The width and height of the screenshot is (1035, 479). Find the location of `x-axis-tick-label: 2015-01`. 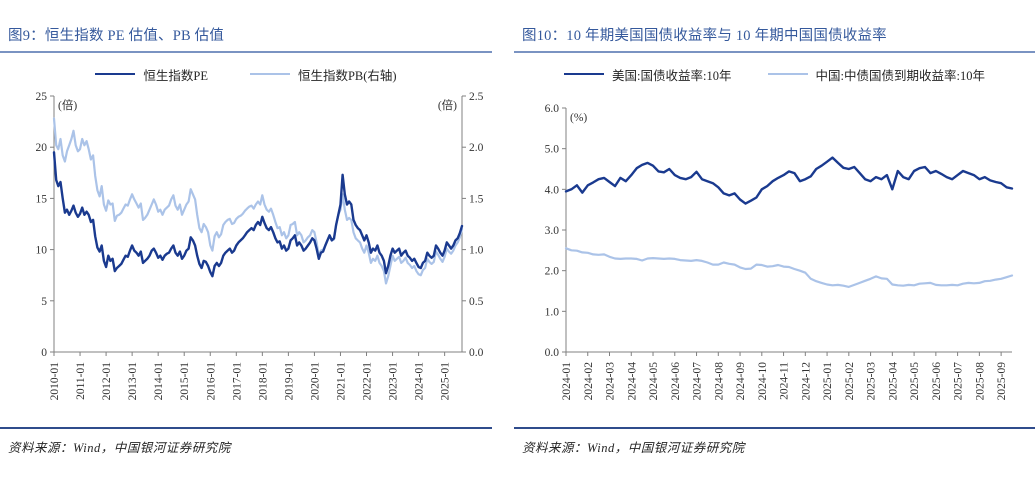

x-axis-tick-label: 2015-01 is located at coordinates (185, 381).